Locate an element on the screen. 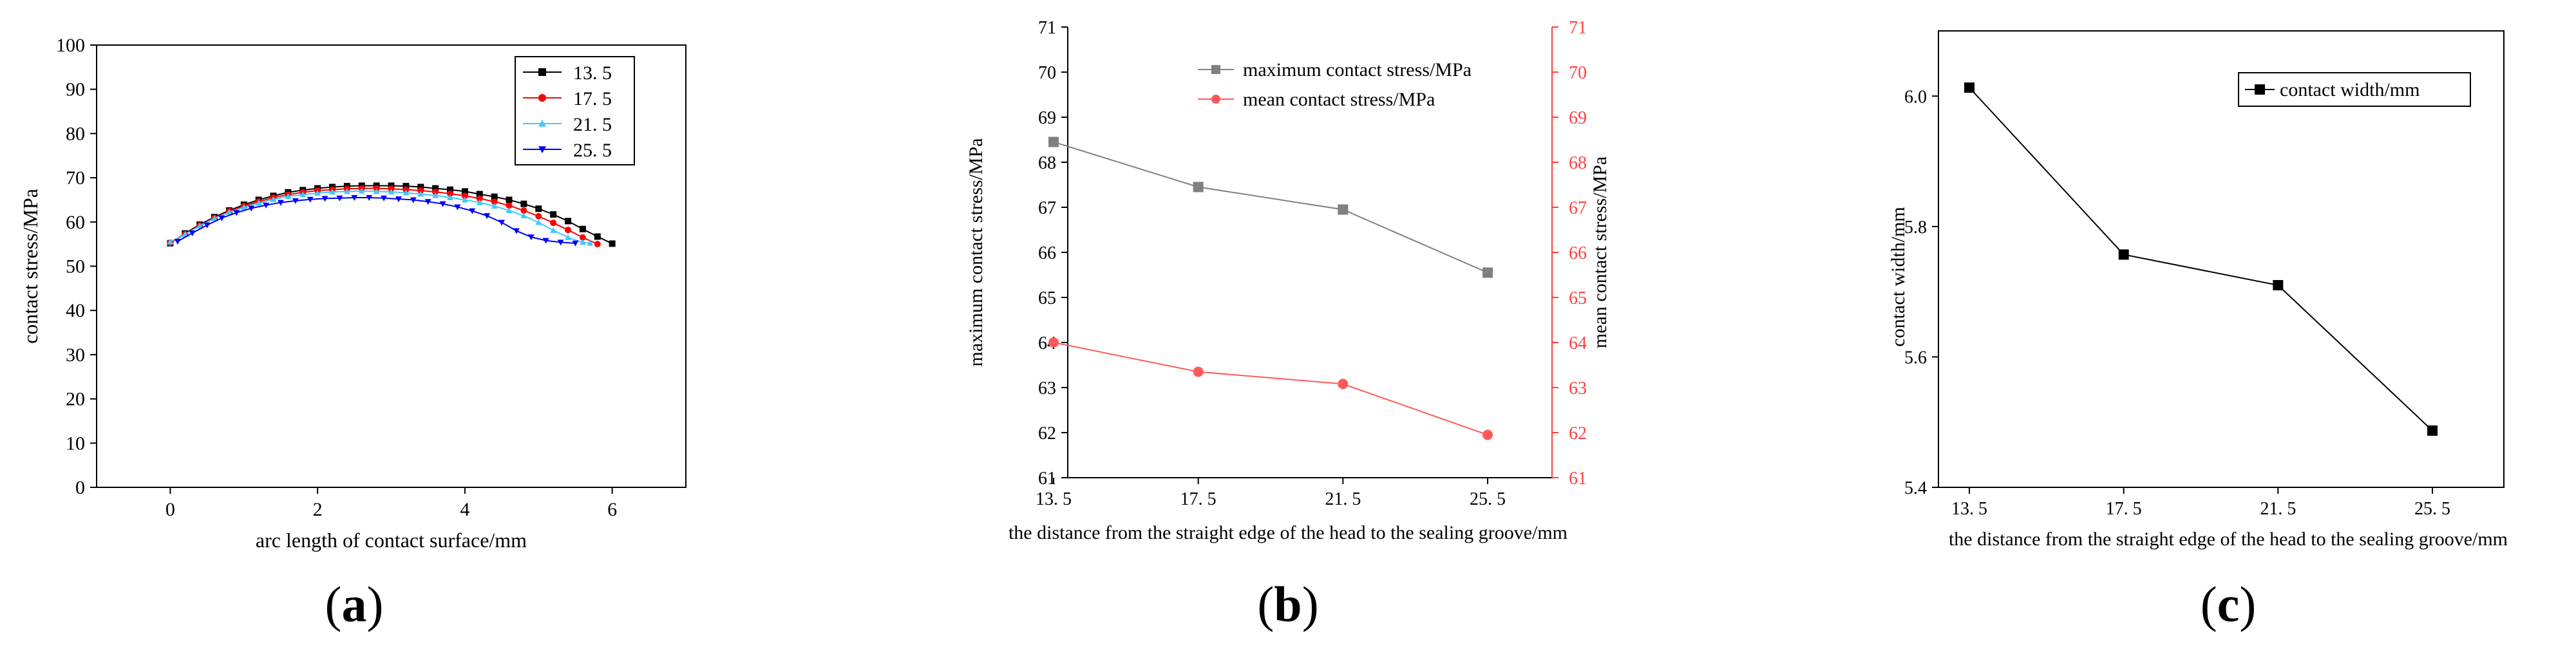  x-tick-label: 17. 5 is located at coordinates (2124, 509).